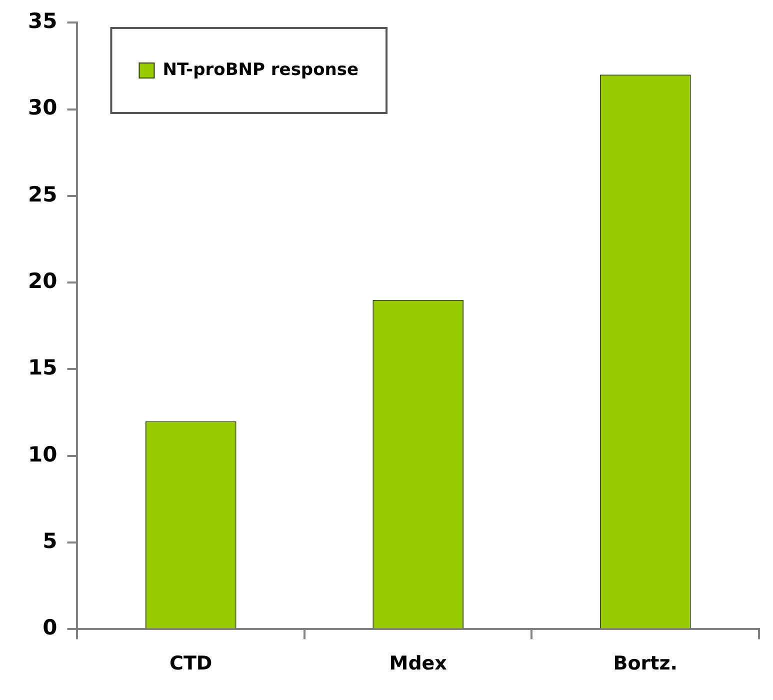  What do you see at coordinates (645, 663) in the screenshot?
I see `x-tick-label: Bortz.` at bounding box center [645, 663].